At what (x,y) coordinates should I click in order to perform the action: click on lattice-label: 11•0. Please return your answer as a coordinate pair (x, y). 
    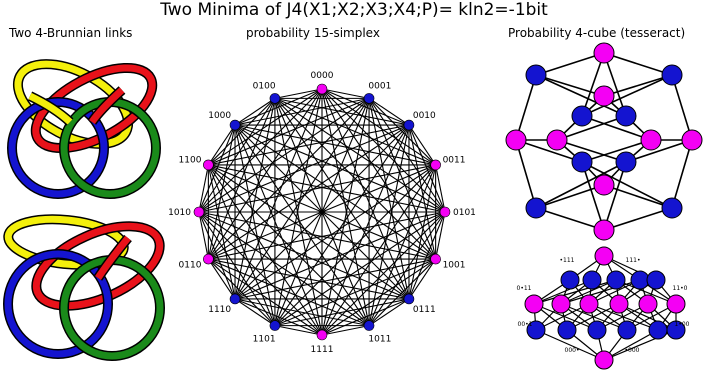
    Looking at the image, I should click on (680, 288).